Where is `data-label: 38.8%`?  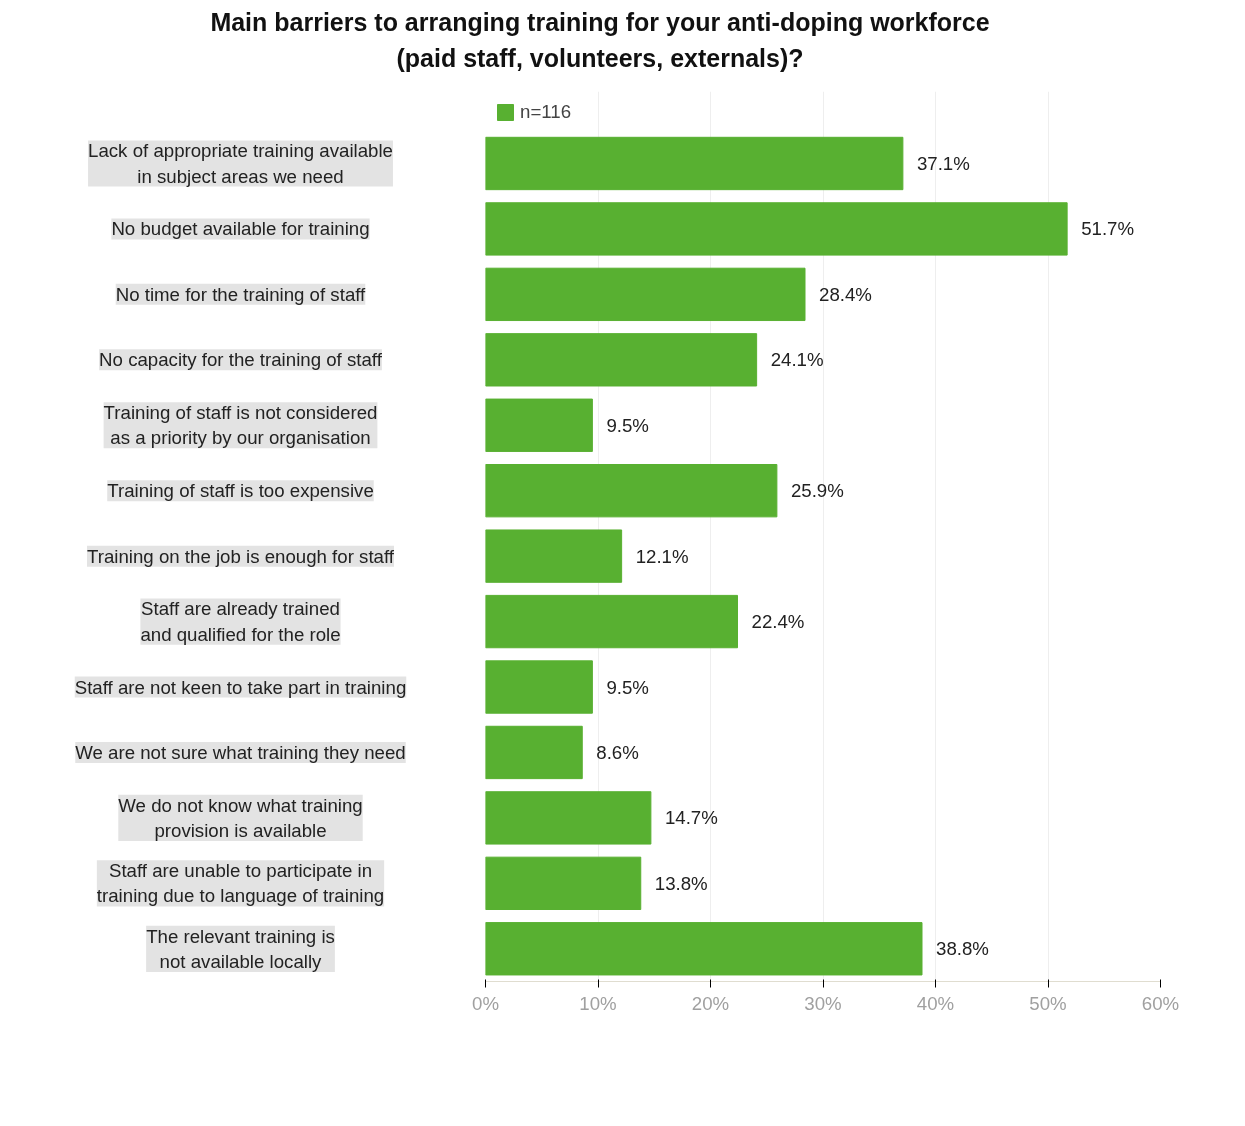 data-label: 38.8% is located at coordinates (962, 949).